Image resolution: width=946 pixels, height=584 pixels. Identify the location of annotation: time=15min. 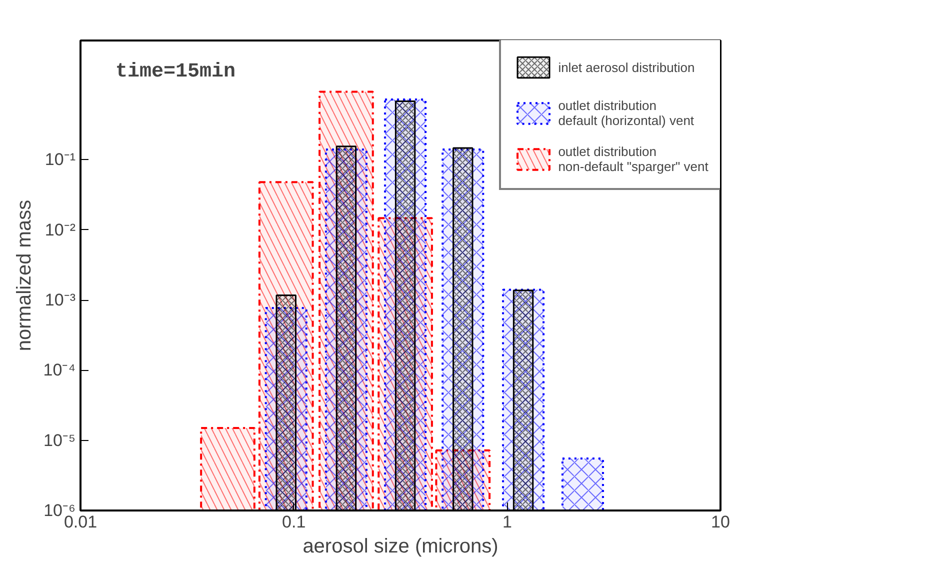
(176, 72).